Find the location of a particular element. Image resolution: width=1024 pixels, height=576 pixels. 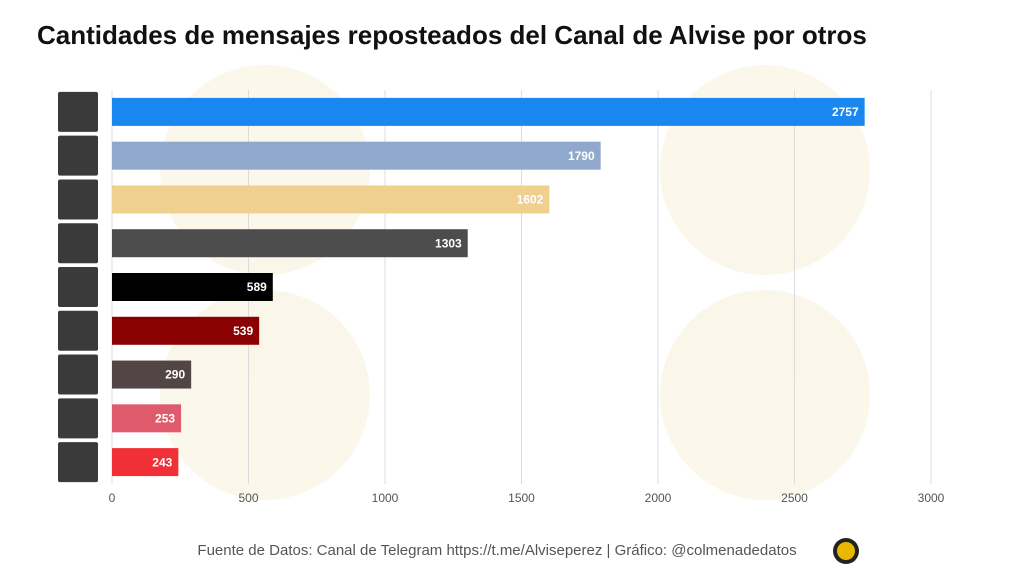

data-label: 589 is located at coordinates (257, 287).